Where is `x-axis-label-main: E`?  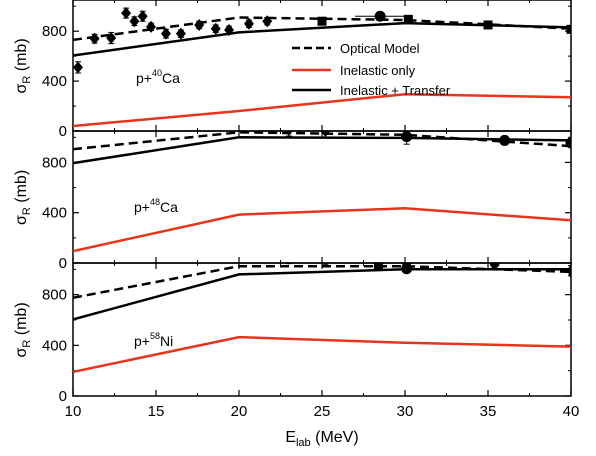 x-axis-label-main: E is located at coordinates (290, 437).